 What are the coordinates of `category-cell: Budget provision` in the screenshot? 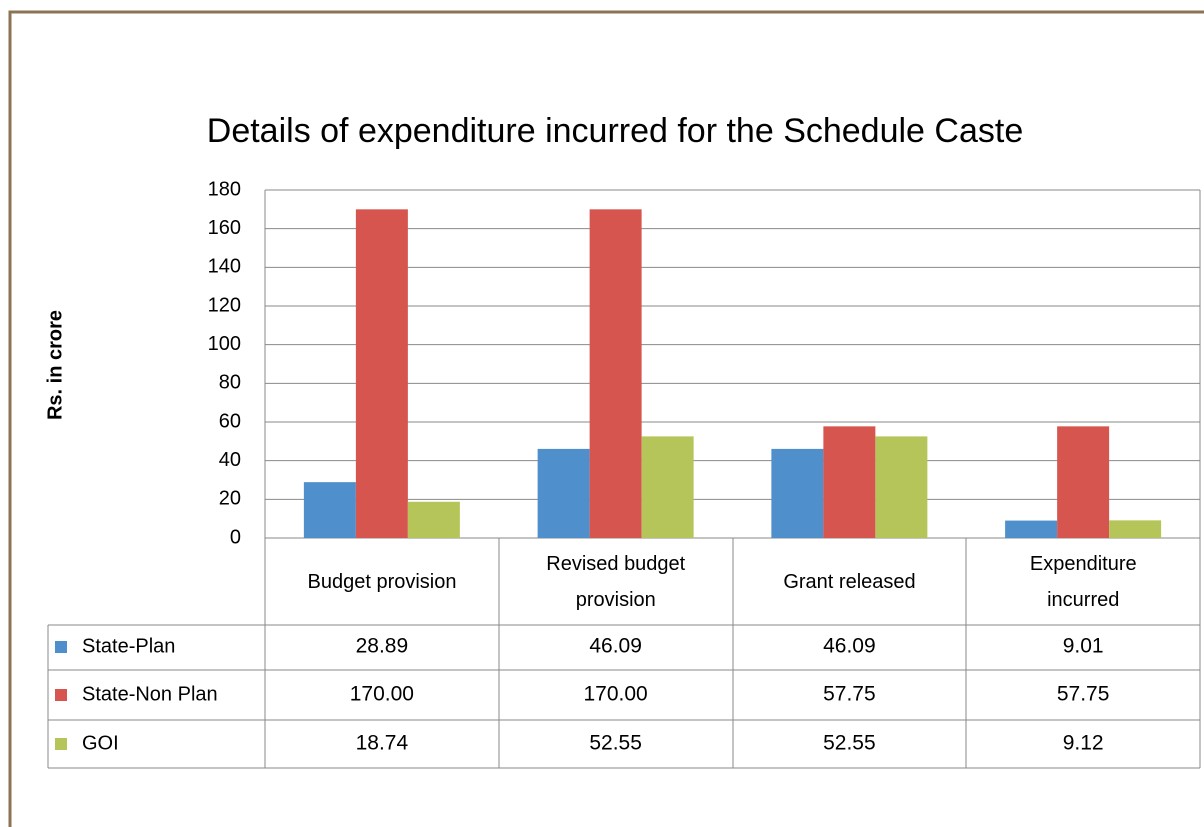 It's located at (382, 581).